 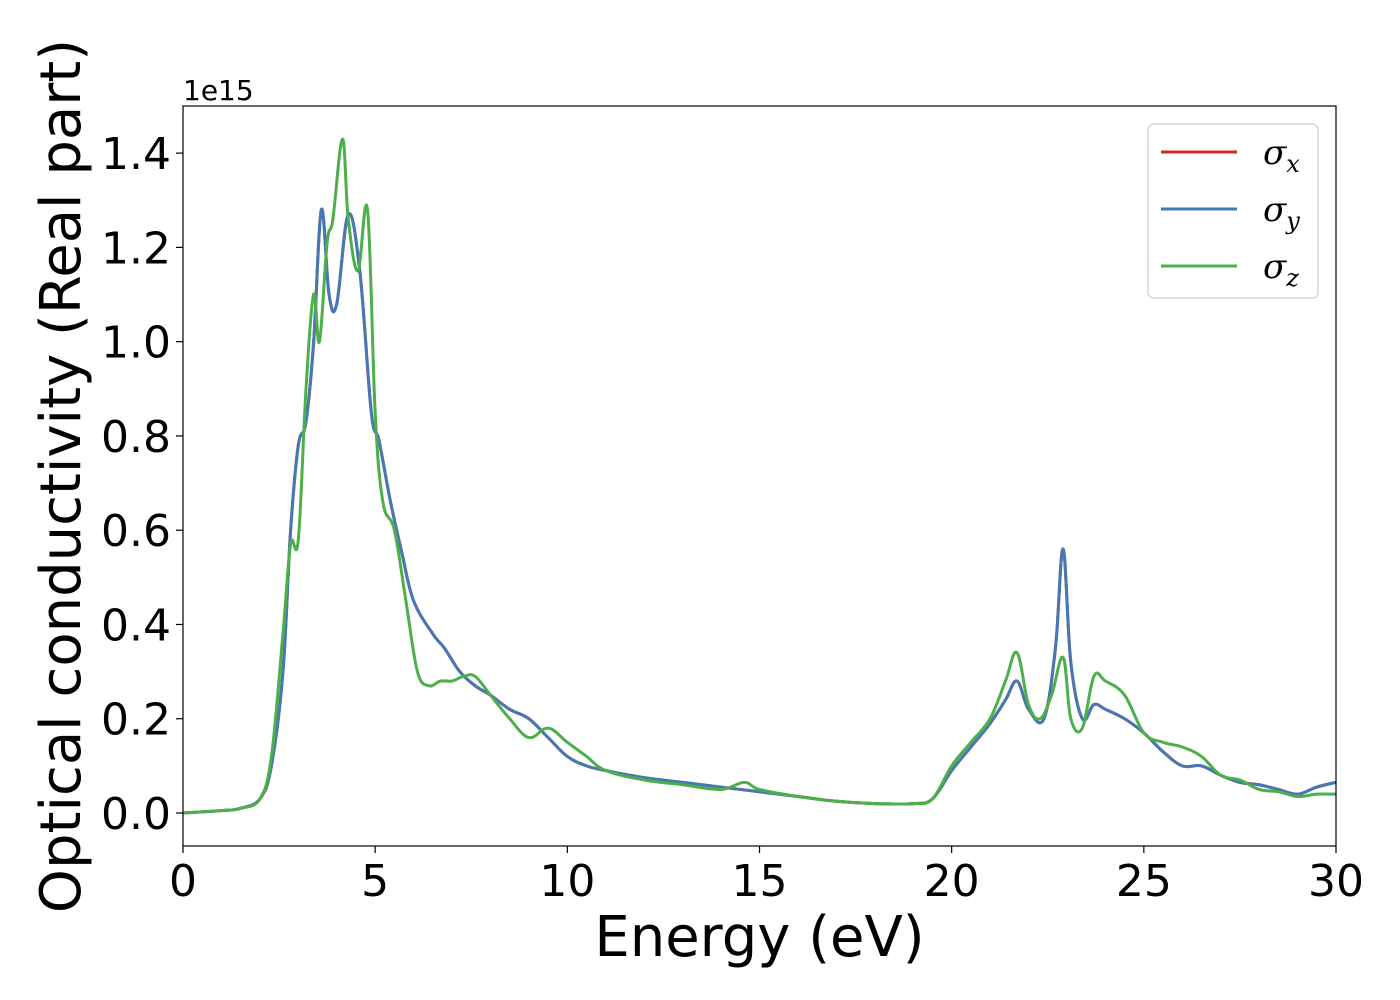 I want to click on x-tick-label: 30, so click(x=1336, y=881).